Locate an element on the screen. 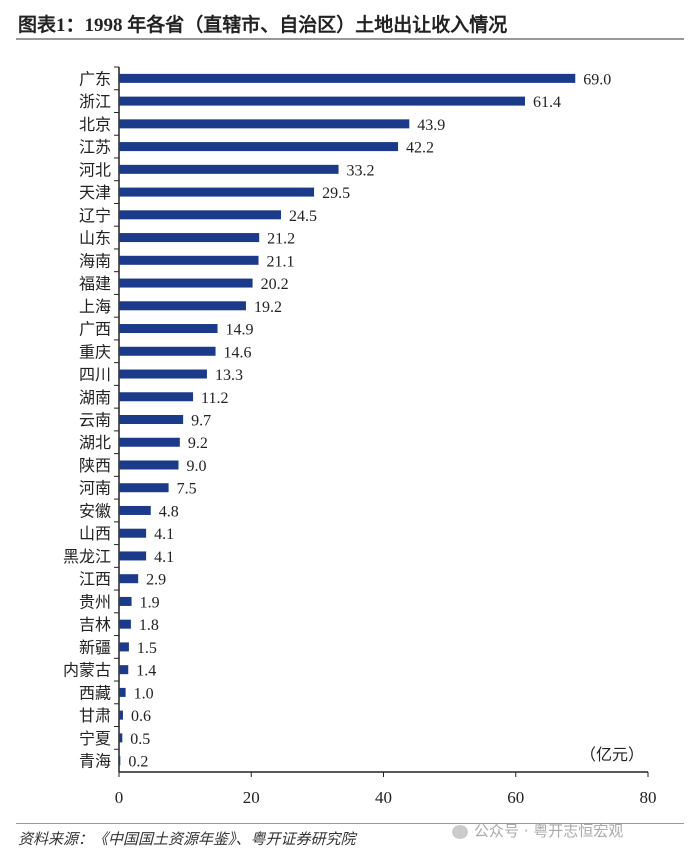  category-label: 宁夏 is located at coordinates (95, 739).